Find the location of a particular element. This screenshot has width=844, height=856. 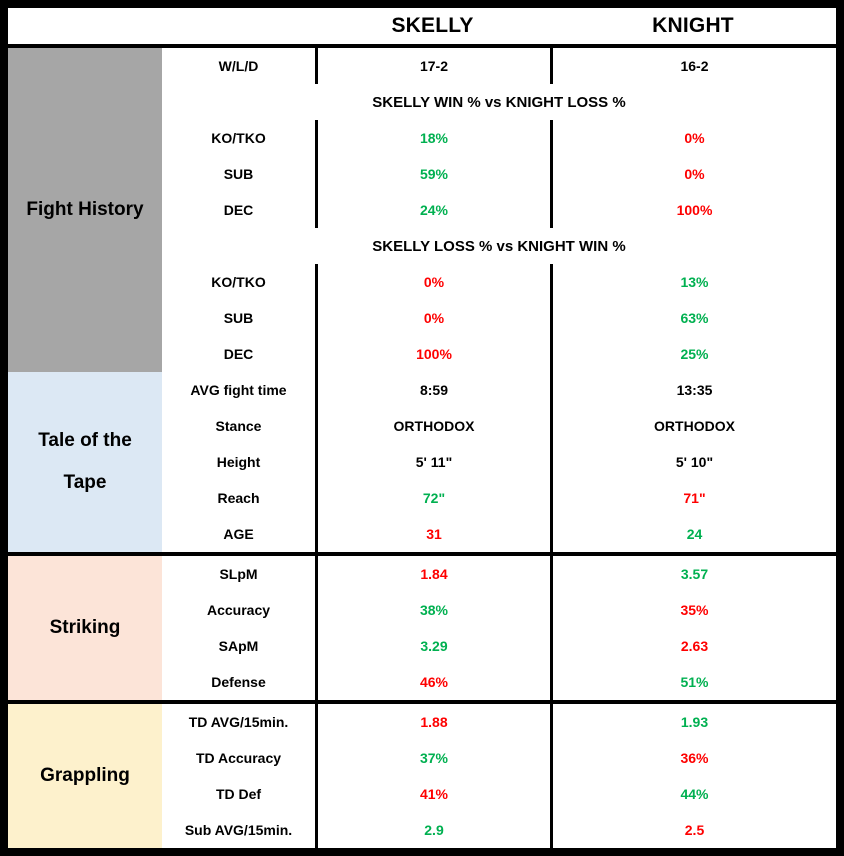

stat-label: Defense is located at coordinates (238, 682).